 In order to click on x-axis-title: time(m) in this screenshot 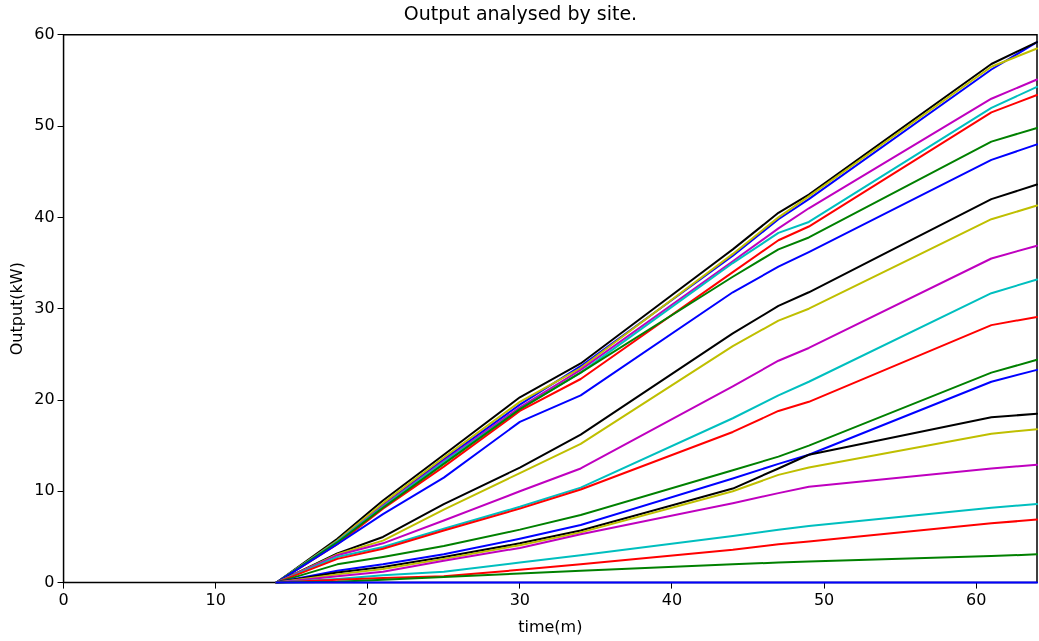, I will do `click(550, 626)`.